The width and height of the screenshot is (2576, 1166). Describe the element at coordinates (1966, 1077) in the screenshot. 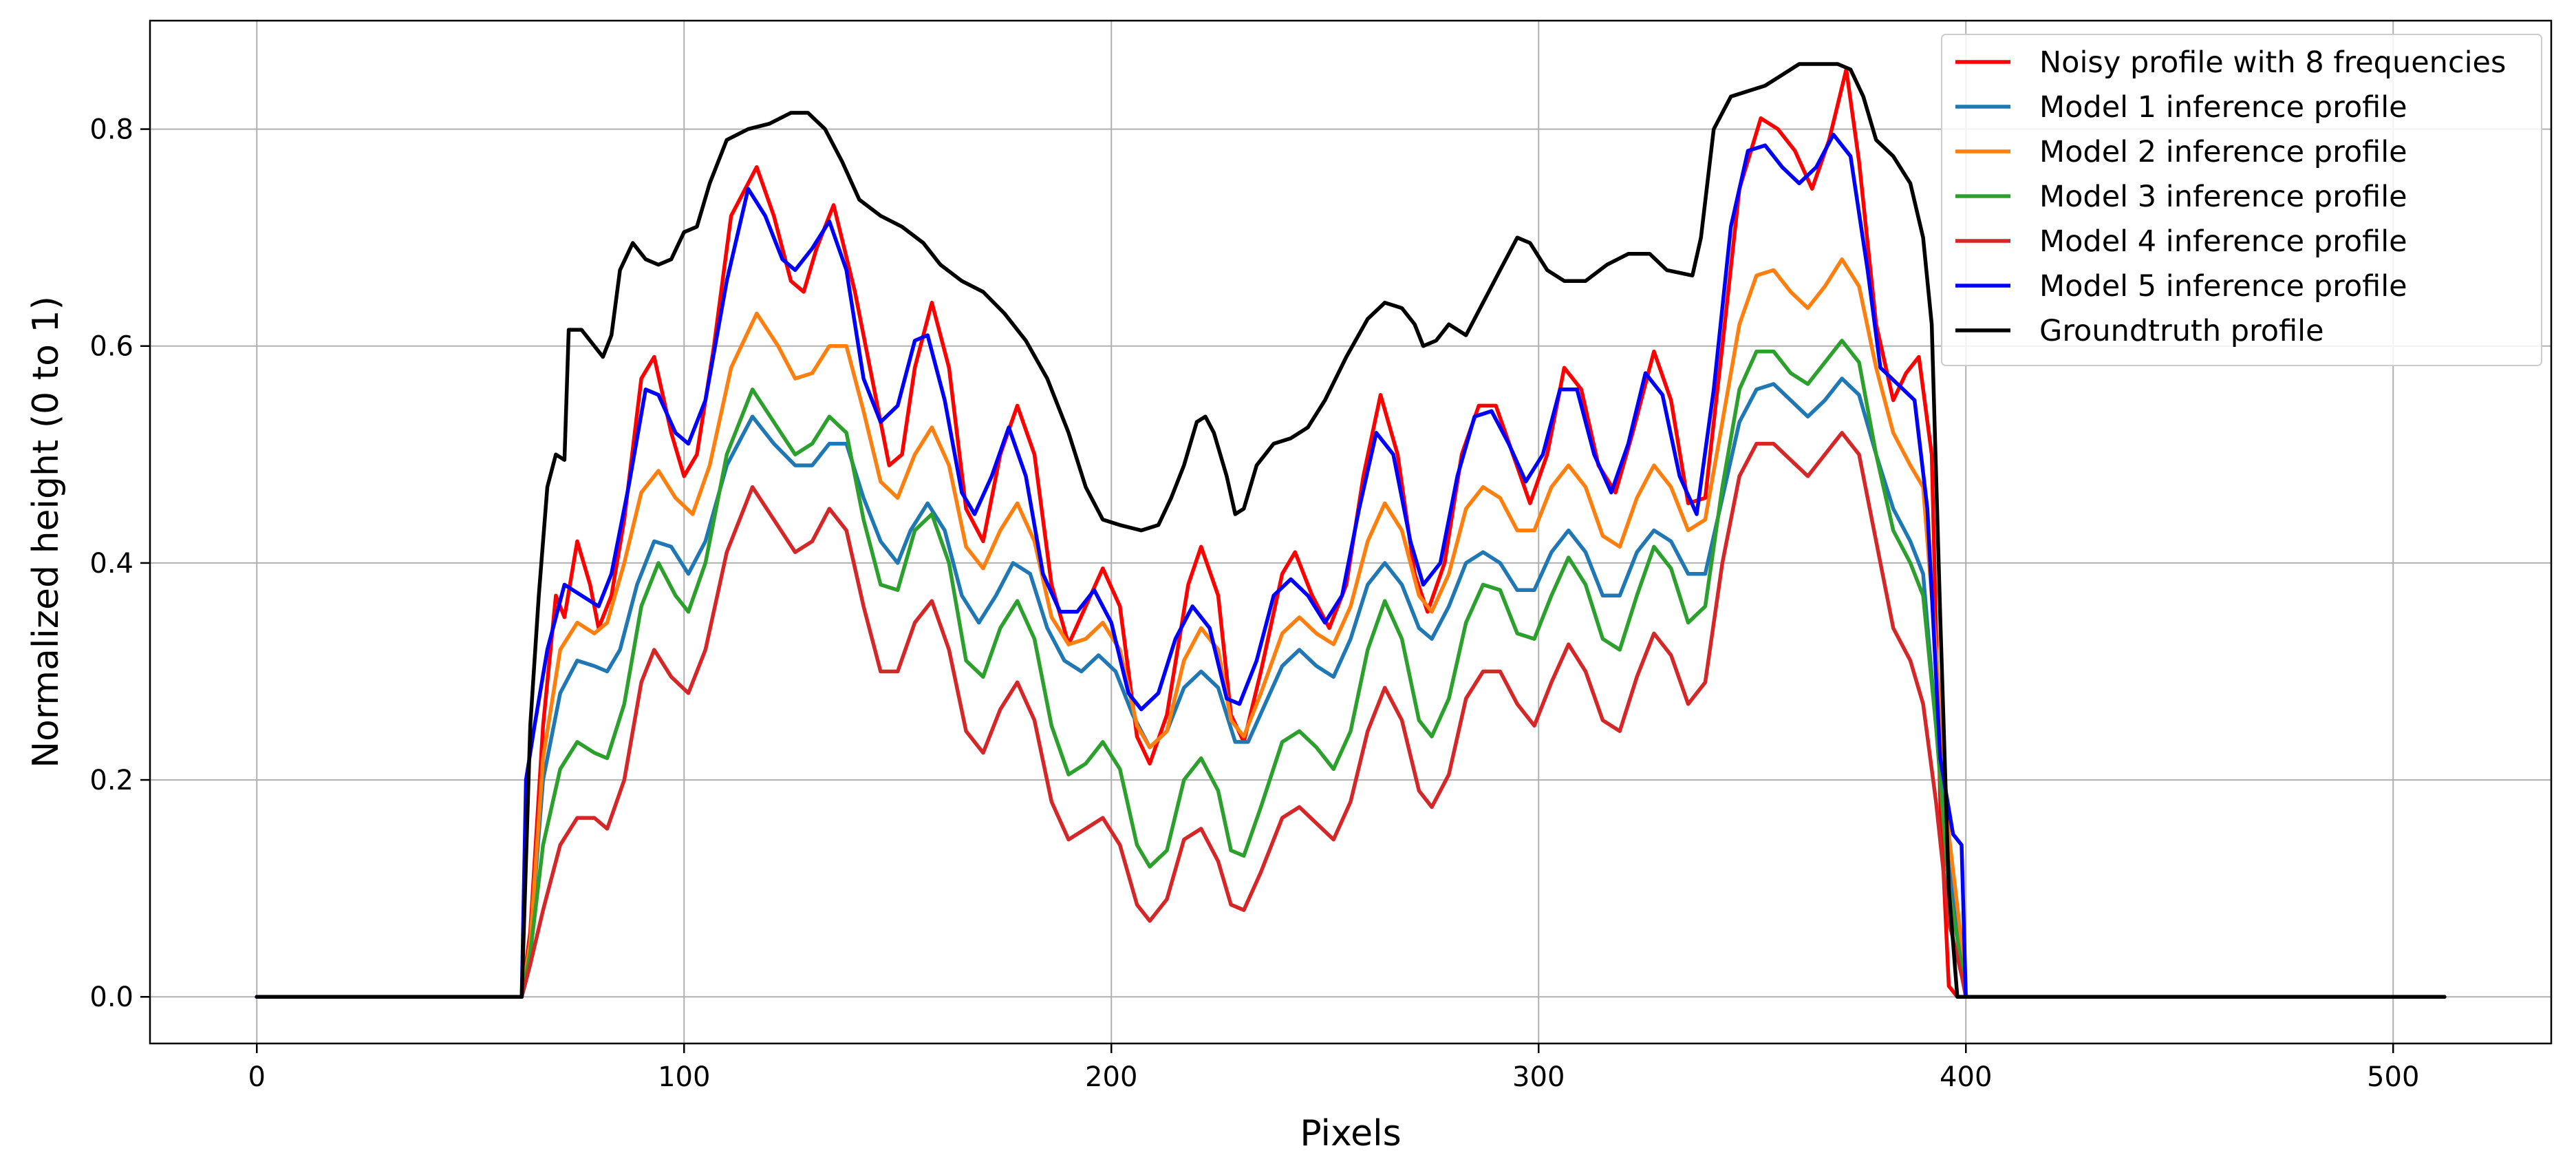

I see `x-tick-label: 400` at that location.